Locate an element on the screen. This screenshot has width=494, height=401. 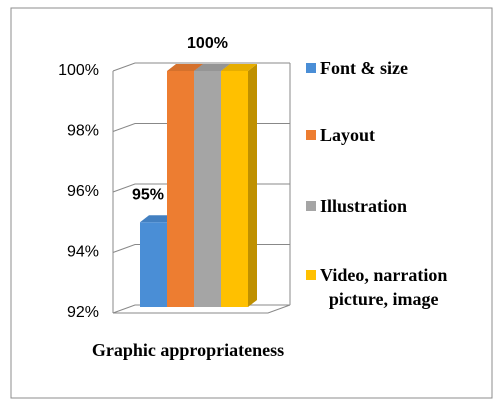
data-label: 100% is located at coordinates (207, 43).